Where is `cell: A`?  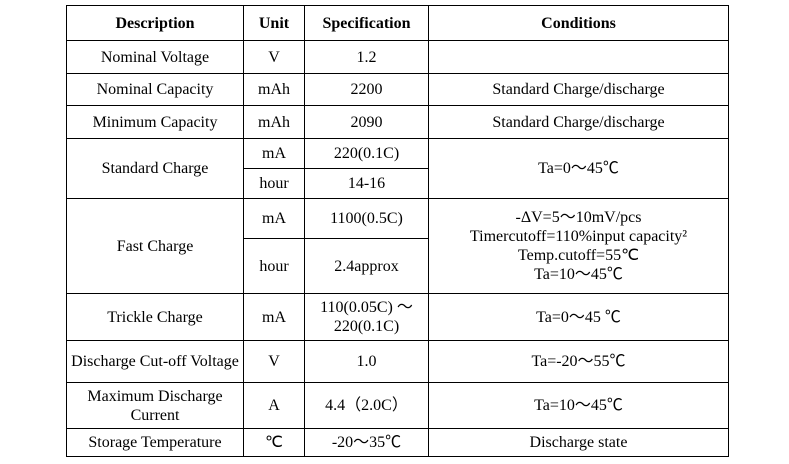
cell: A is located at coordinates (274, 405).